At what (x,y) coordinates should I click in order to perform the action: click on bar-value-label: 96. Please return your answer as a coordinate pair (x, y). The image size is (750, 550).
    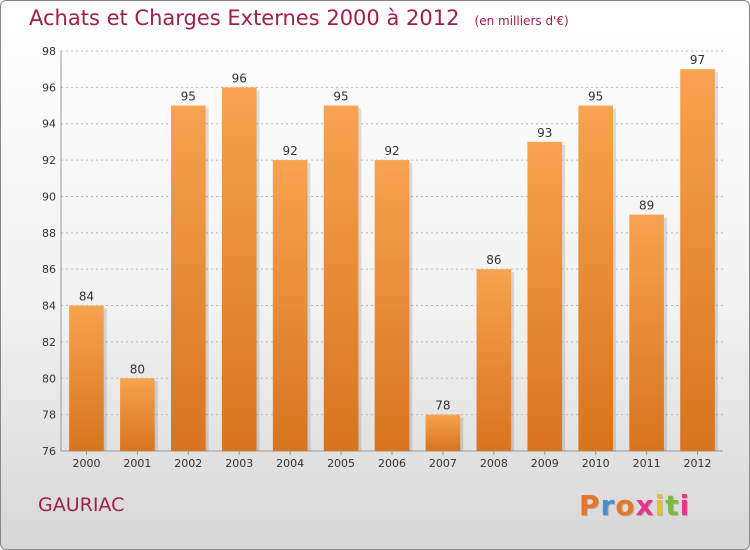
    Looking at the image, I should click on (239, 78).